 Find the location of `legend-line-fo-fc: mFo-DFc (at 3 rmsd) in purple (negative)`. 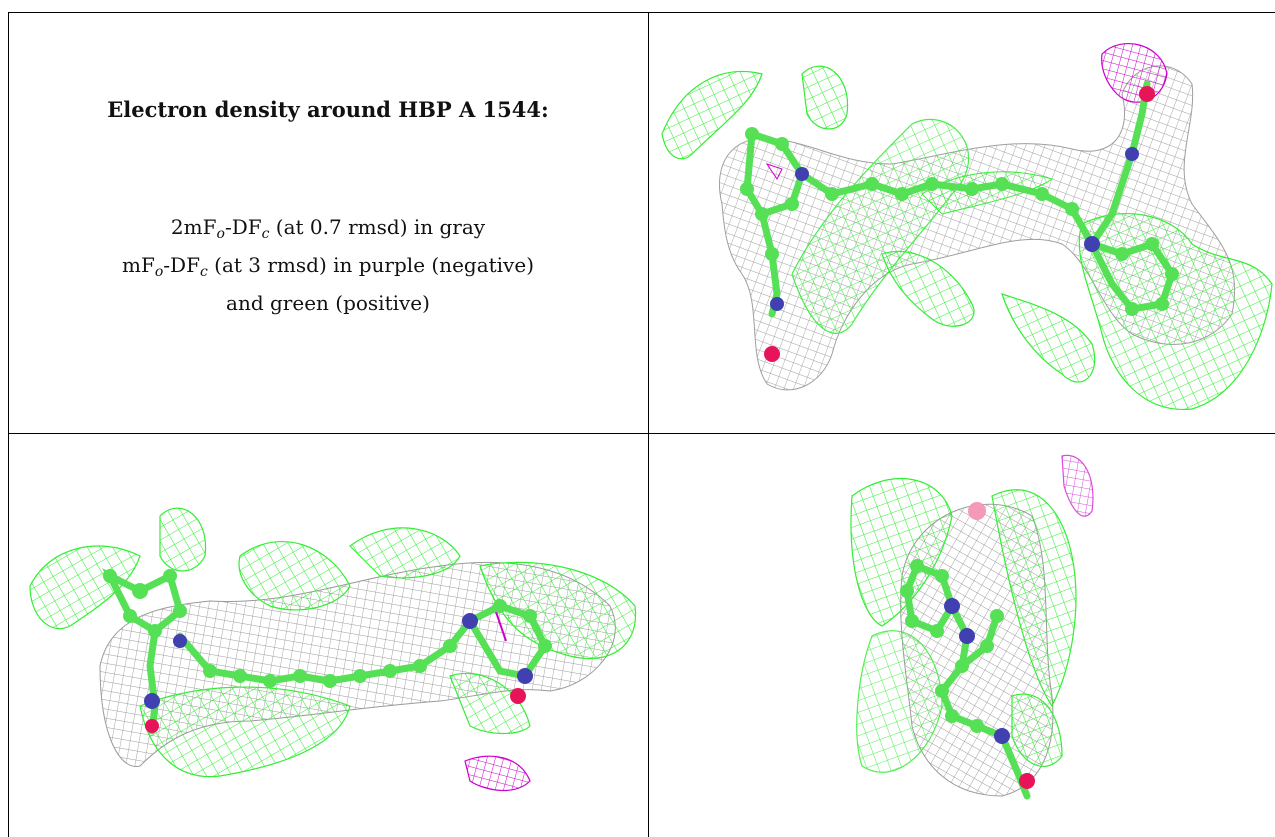

legend-line-fo-fc: mFo-DFc (at 3 rmsd) in purple (negative) is located at coordinates (328, 269).